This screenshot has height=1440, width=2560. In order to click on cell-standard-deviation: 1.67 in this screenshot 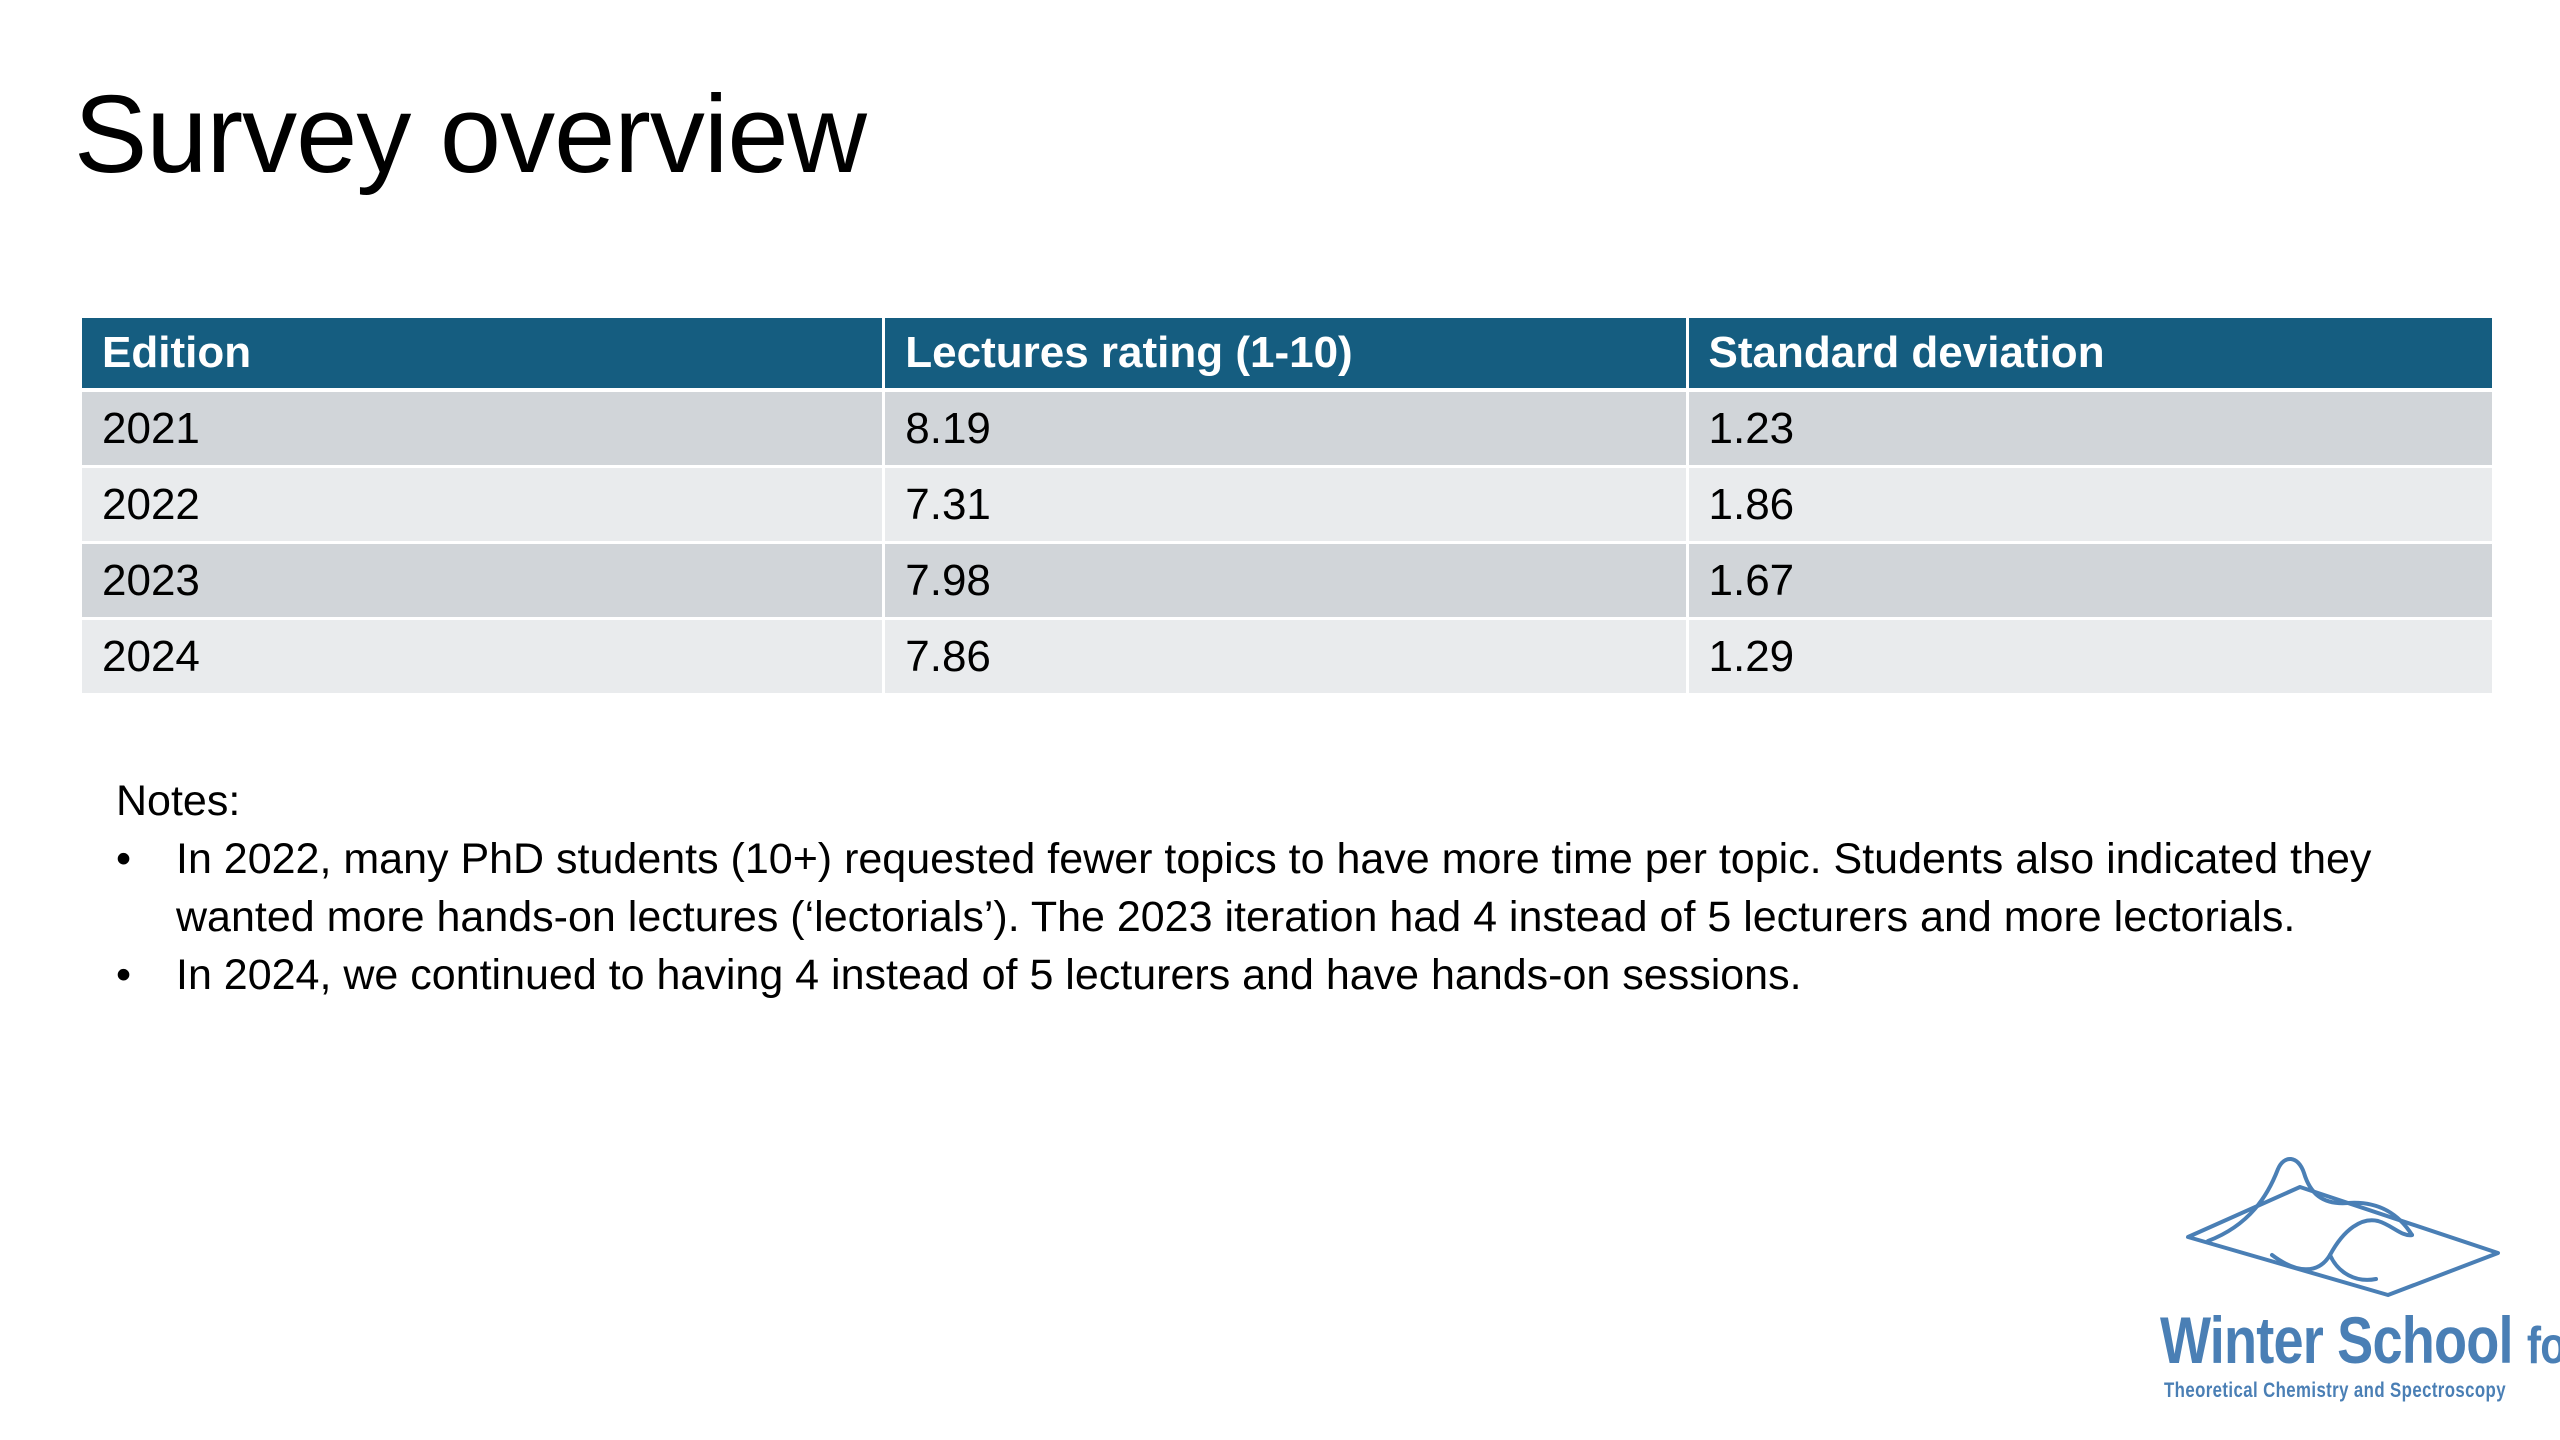, I will do `click(2090, 582)`.